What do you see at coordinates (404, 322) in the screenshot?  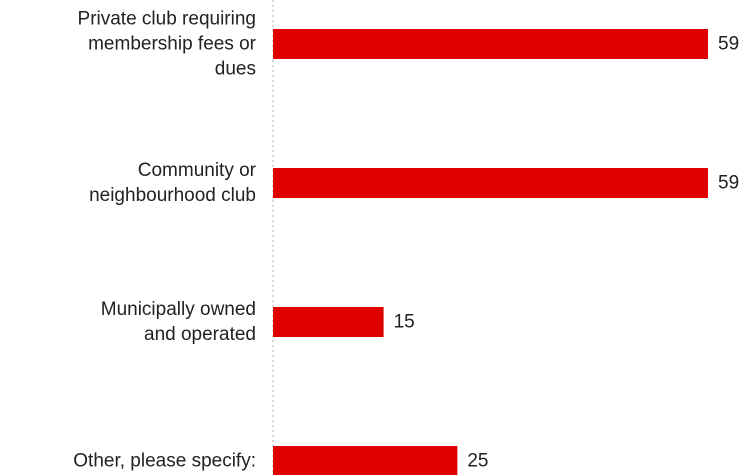 I see `value-label-2: 15` at bounding box center [404, 322].